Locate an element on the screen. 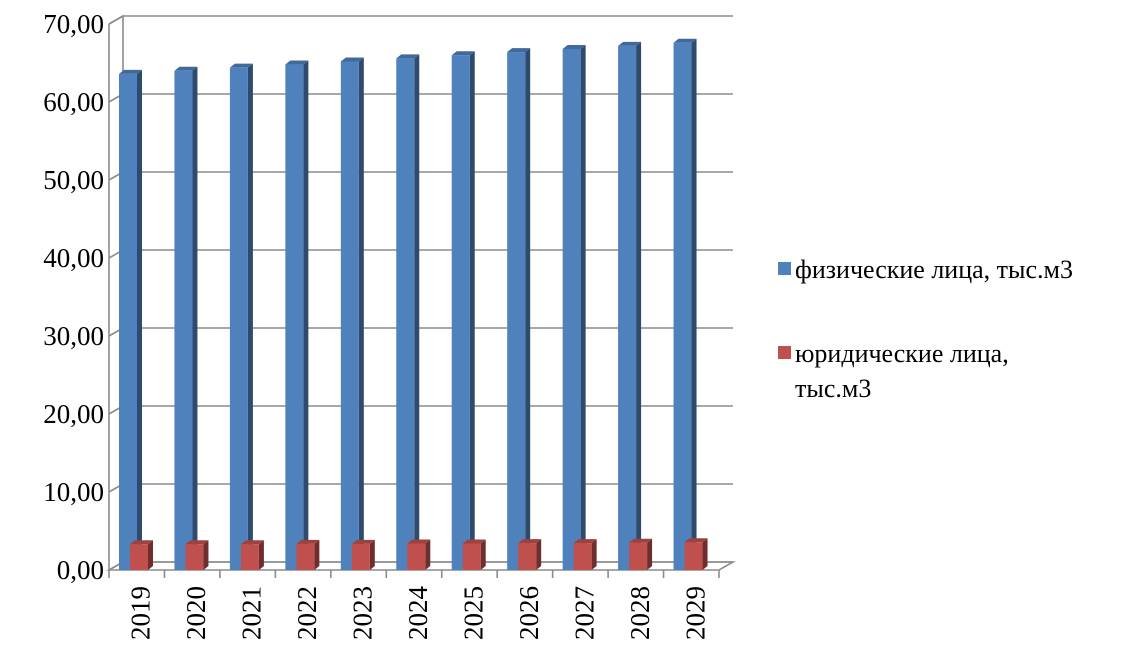  x-tick-label: 2022 is located at coordinates (307, 613).